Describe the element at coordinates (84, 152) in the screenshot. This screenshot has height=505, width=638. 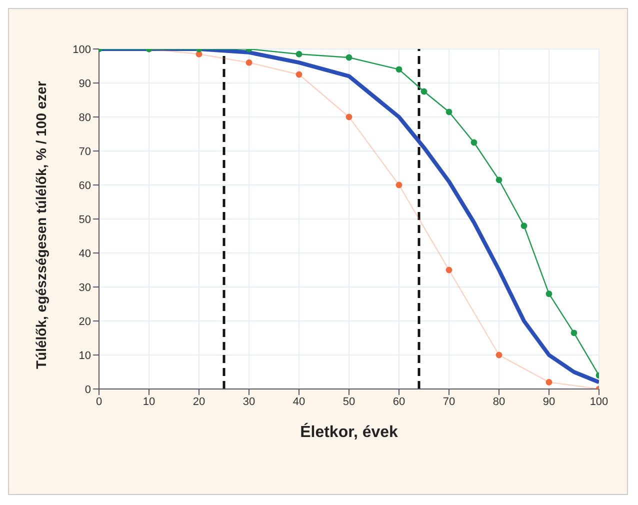
I see `y-tick-label: 70` at that location.